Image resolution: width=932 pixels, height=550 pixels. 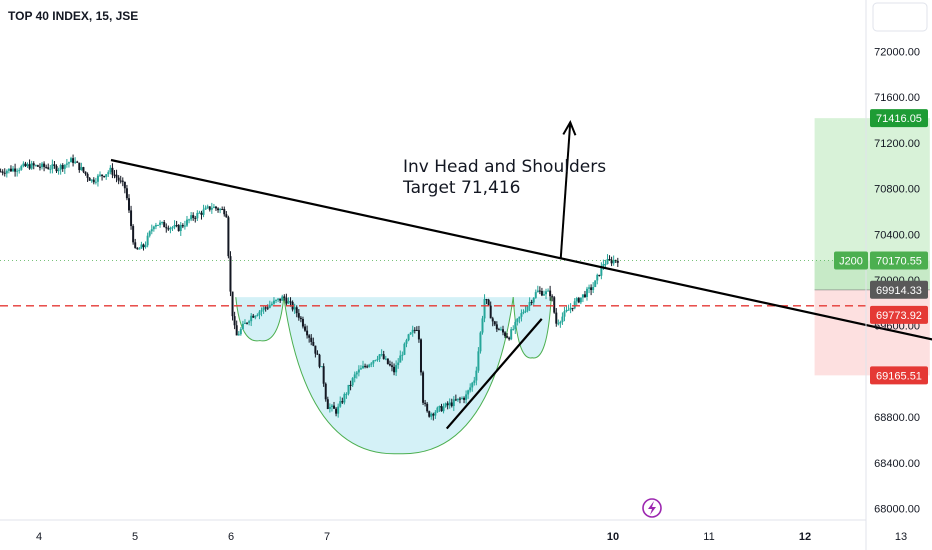 What do you see at coordinates (652, 508) in the screenshot?
I see `lightning-icon` at bounding box center [652, 508].